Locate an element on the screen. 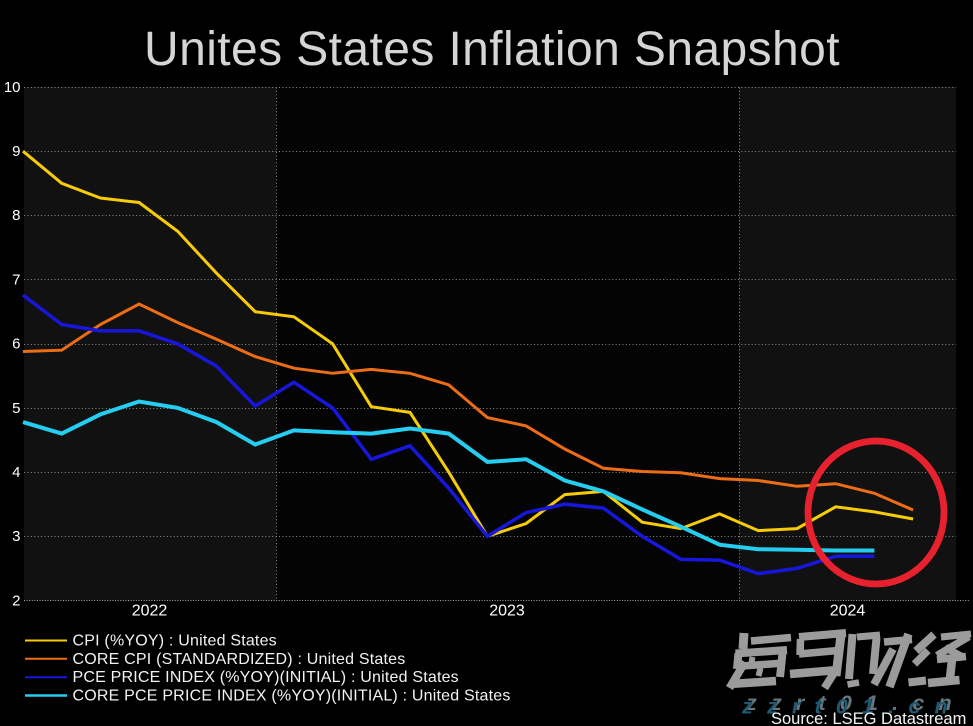 The height and width of the screenshot is (726, 973). svg-text: 3 is located at coordinates (16, 536).